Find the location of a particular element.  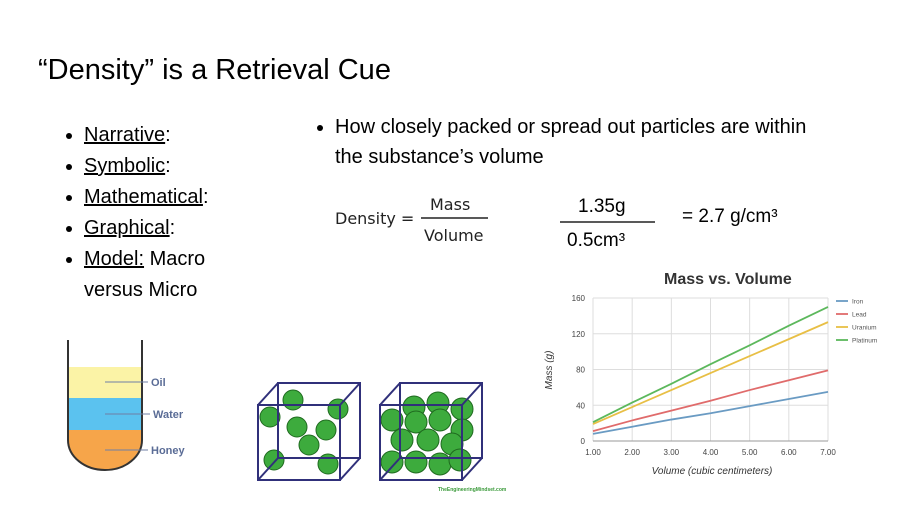

tube-label: Honey is located at coordinates (168, 451).